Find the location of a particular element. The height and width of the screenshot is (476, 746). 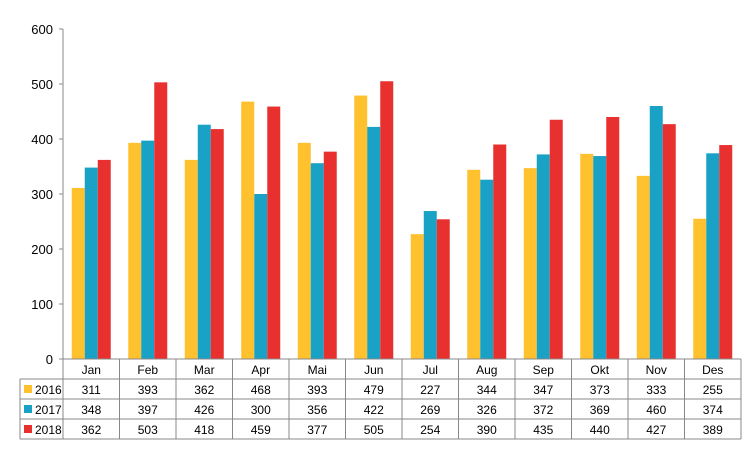

legend-key-2017 is located at coordinates (28, 409).